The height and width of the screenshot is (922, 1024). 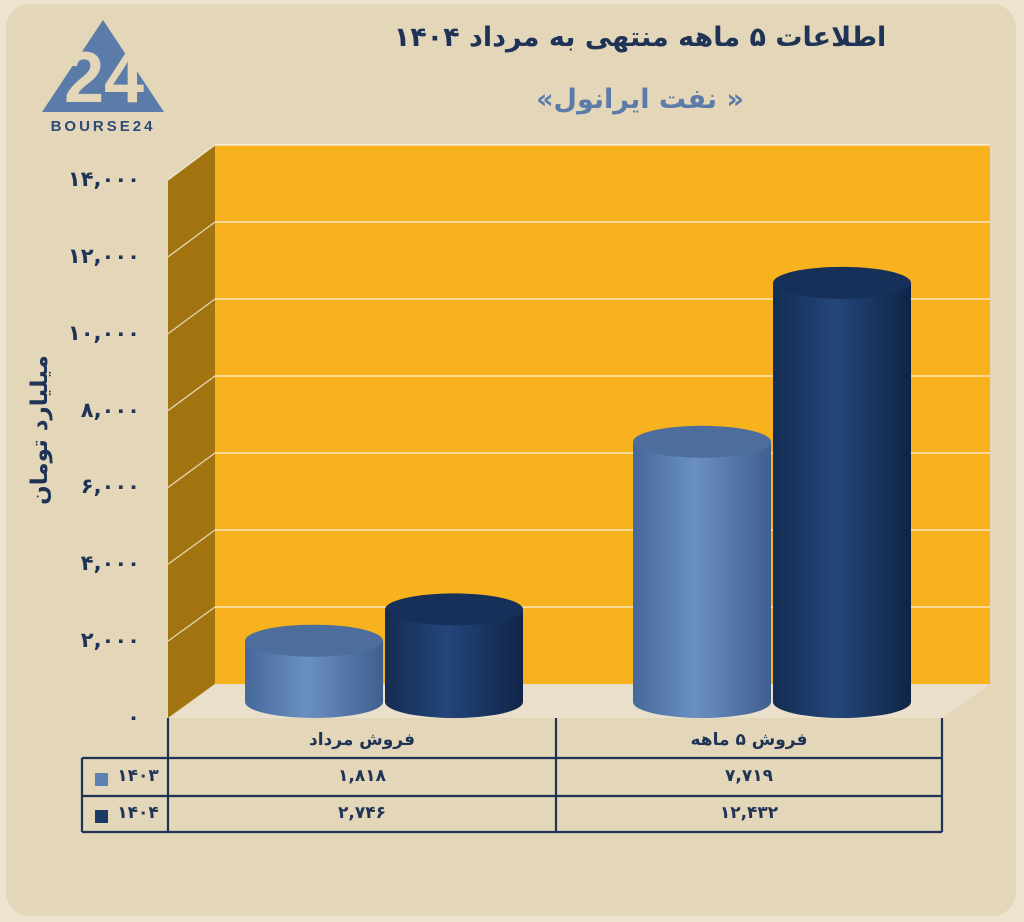 I want to click on data-label: ۷,۷۱۹, so click(x=749, y=776).